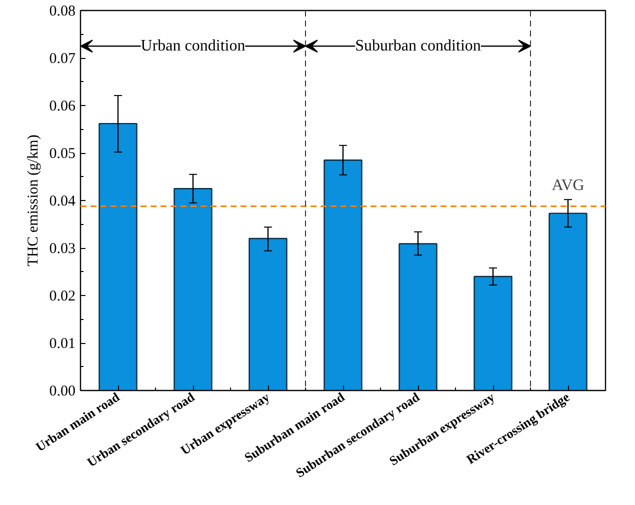 The image size is (635, 505). Describe the element at coordinates (62, 12) in the screenshot. I see `y-tick-label: 0.08` at that location.